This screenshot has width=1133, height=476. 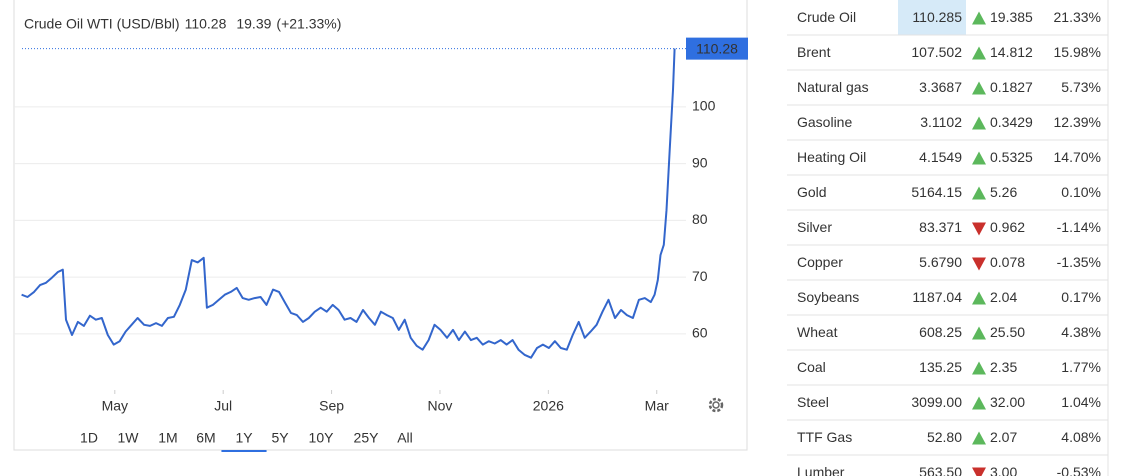 What do you see at coordinates (824, 437) in the screenshot?
I see `commodity-name: TTF Gas` at bounding box center [824, 437].